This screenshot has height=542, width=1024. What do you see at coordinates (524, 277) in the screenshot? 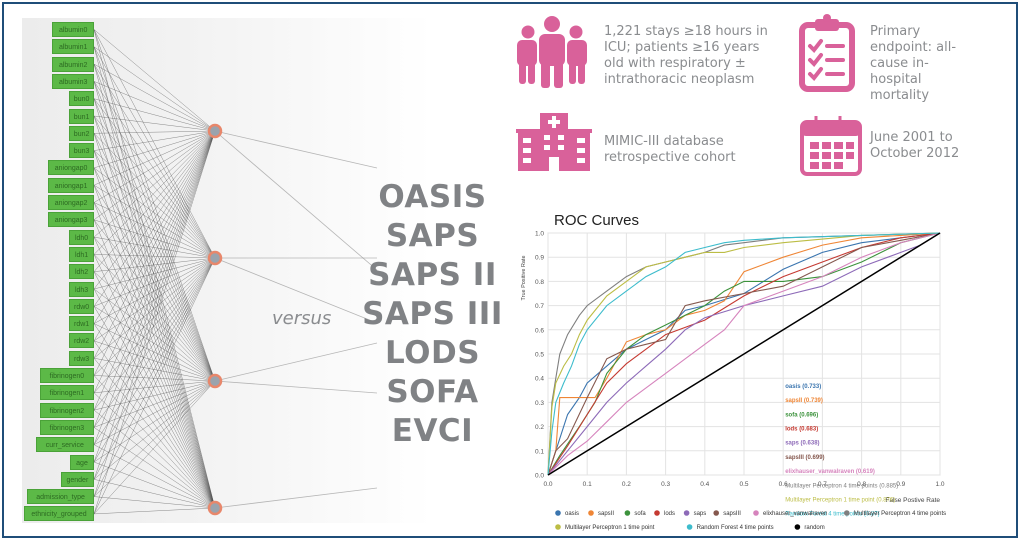
I see `y-axis-label: True Positive Rate` at bounding box center [524, 277].